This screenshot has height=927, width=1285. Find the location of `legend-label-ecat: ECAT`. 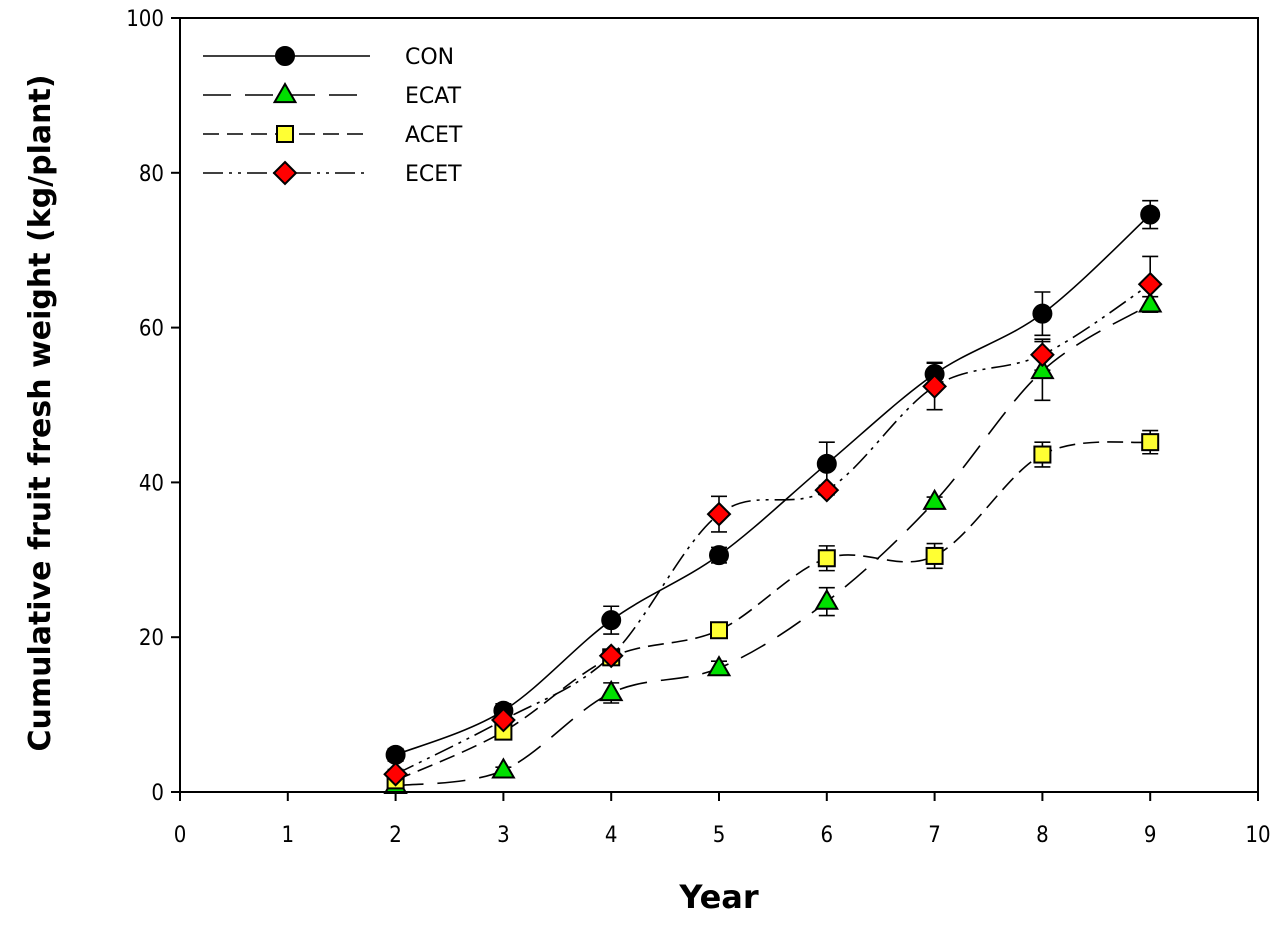

legend-label-ecat: ECAT is located at coordinates (433, 96).